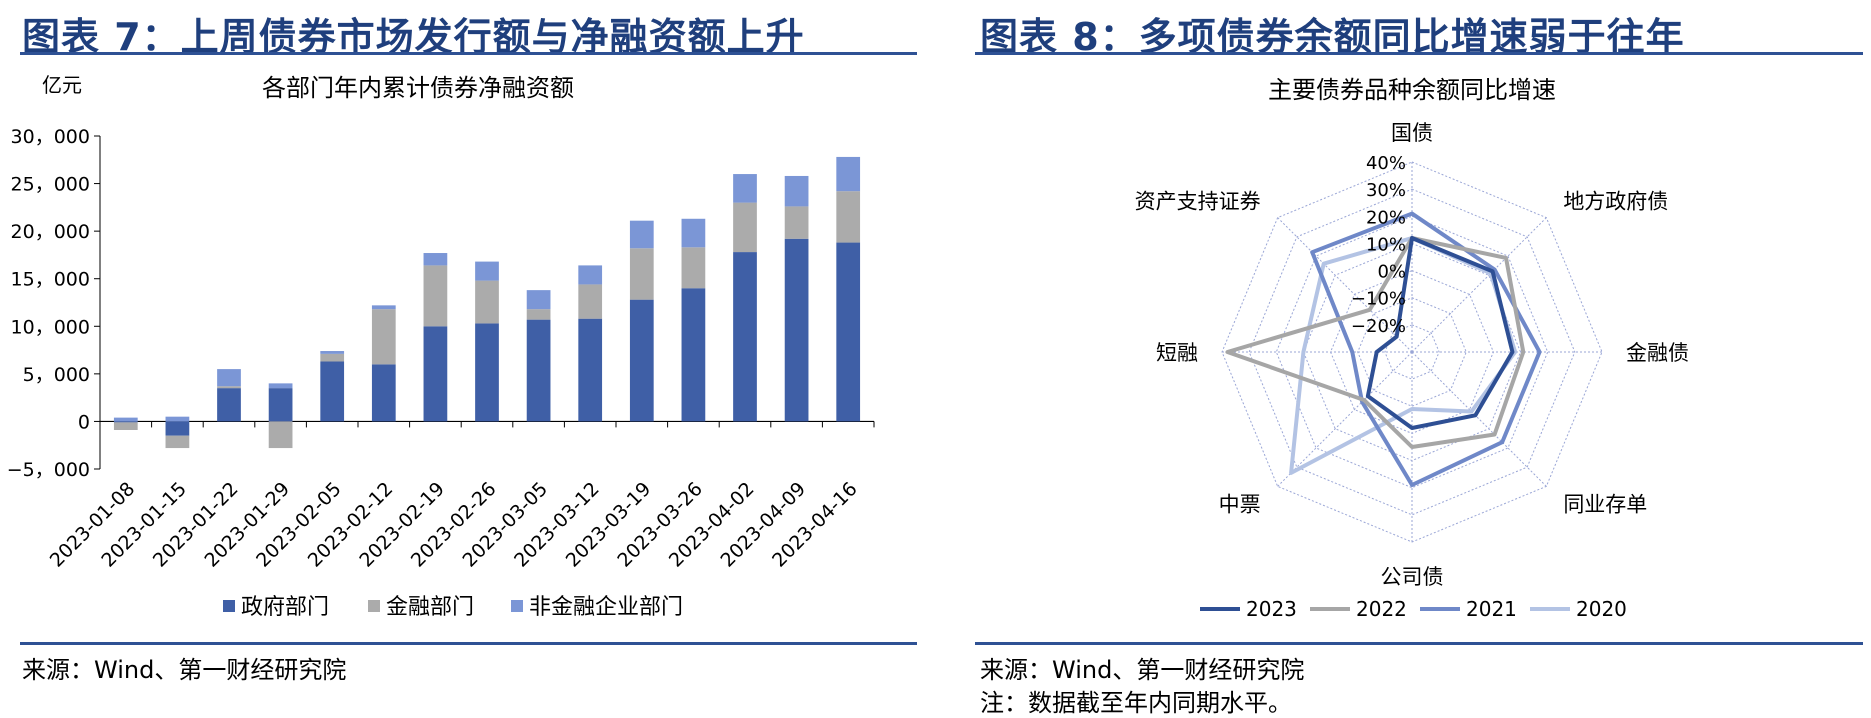 This screenshot has width=1871, height=718. Describe the element at coordinates (1412, 90) in the screenshot. I see `radar-chart-title: 主要债券品种余额同比增速` at that location.